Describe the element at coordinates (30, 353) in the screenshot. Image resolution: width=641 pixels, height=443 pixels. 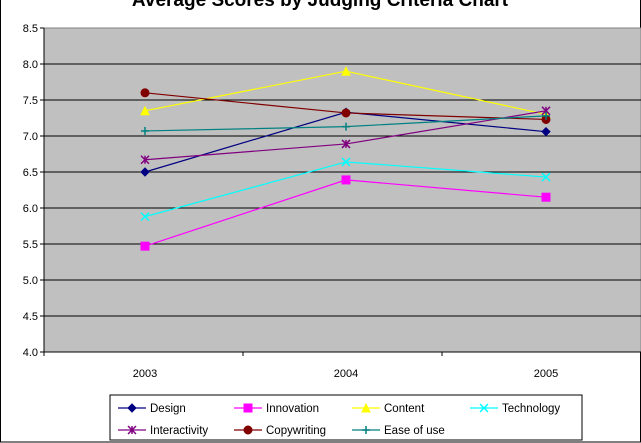
I see `y-tick-label: 4.0` at that location.